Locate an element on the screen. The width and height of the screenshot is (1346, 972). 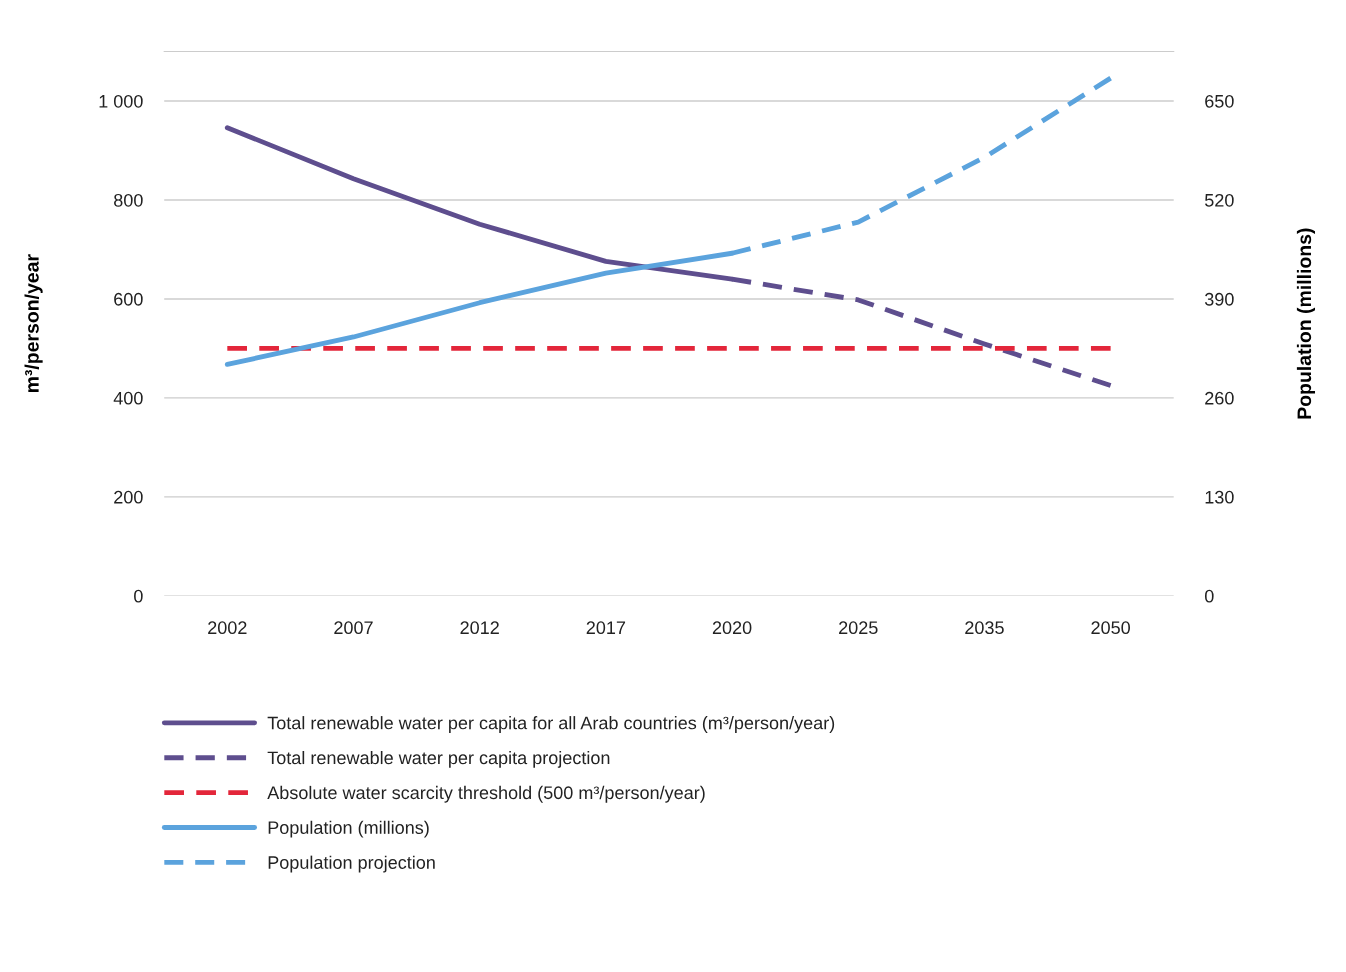
y-tick-label: 0 is located at coordinates (138, 596).